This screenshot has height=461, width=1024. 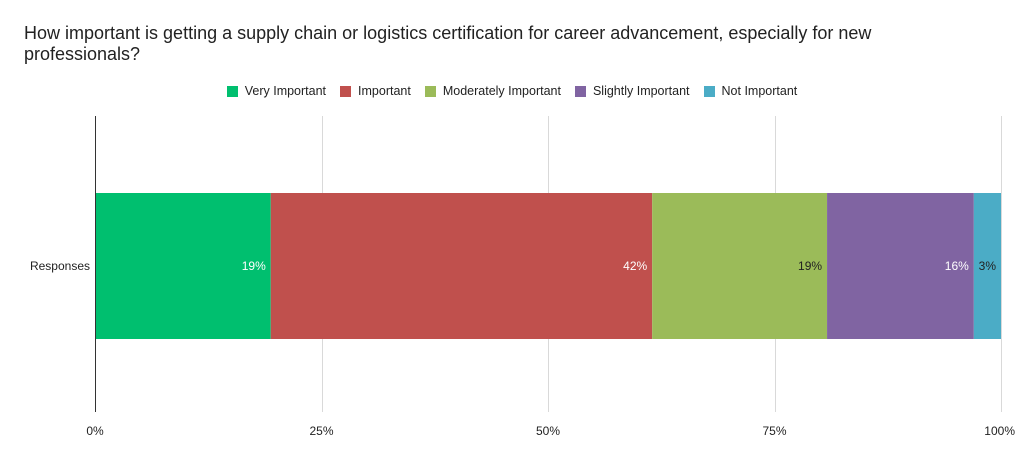 I want to click on x-tick-label: 50%, so click(x=548, y=431).